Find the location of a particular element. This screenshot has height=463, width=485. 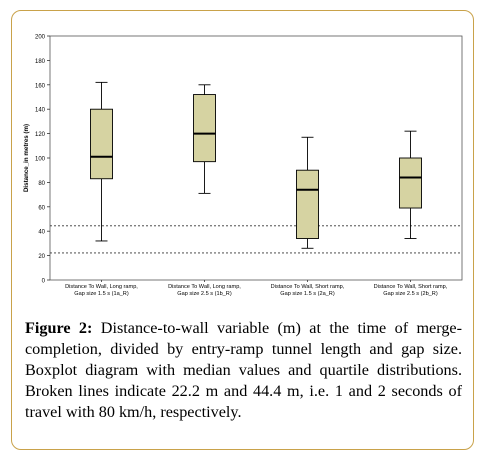

y-tick-label: 180 is located at coordinates (40, 62).